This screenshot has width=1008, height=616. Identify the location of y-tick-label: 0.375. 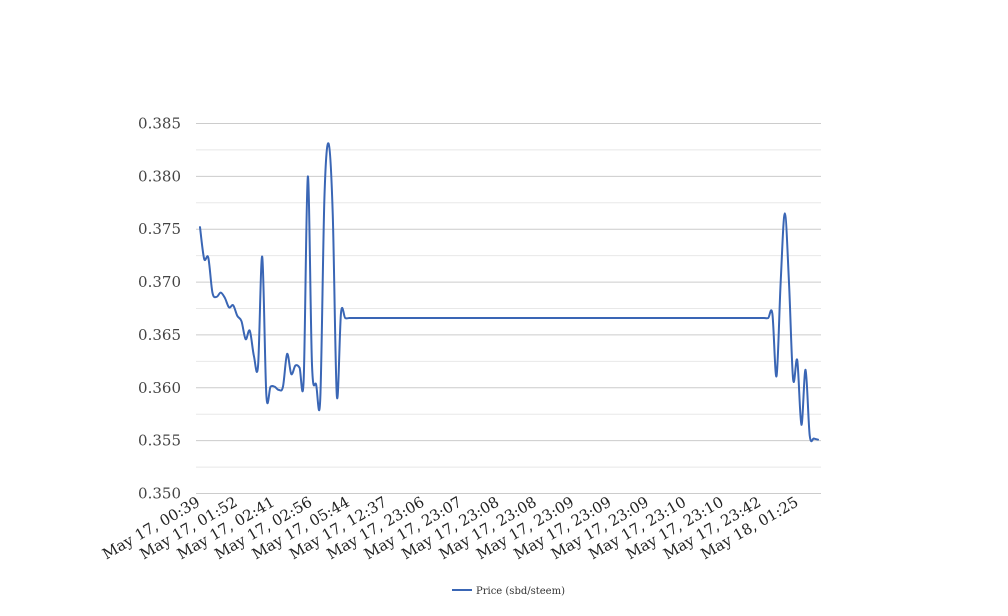
(159, 229).